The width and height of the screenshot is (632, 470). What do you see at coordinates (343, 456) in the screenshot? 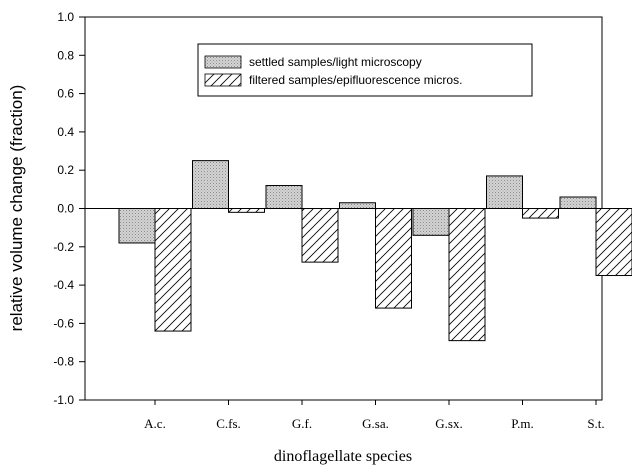
I see `x-axis-title: dinoflagellate species` at bounding box center [343, 456].